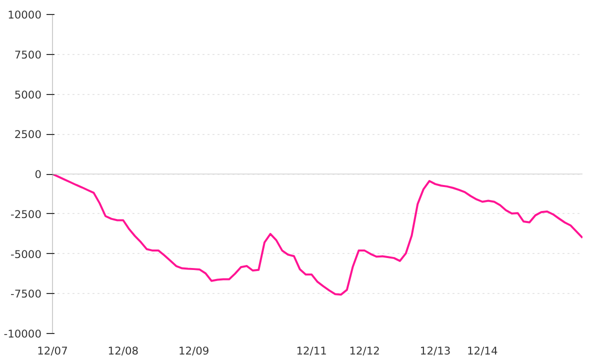  Describe the element at coordinates (311, 351) in the screenshot. I see `x-tick-label: 12/11` at that location.